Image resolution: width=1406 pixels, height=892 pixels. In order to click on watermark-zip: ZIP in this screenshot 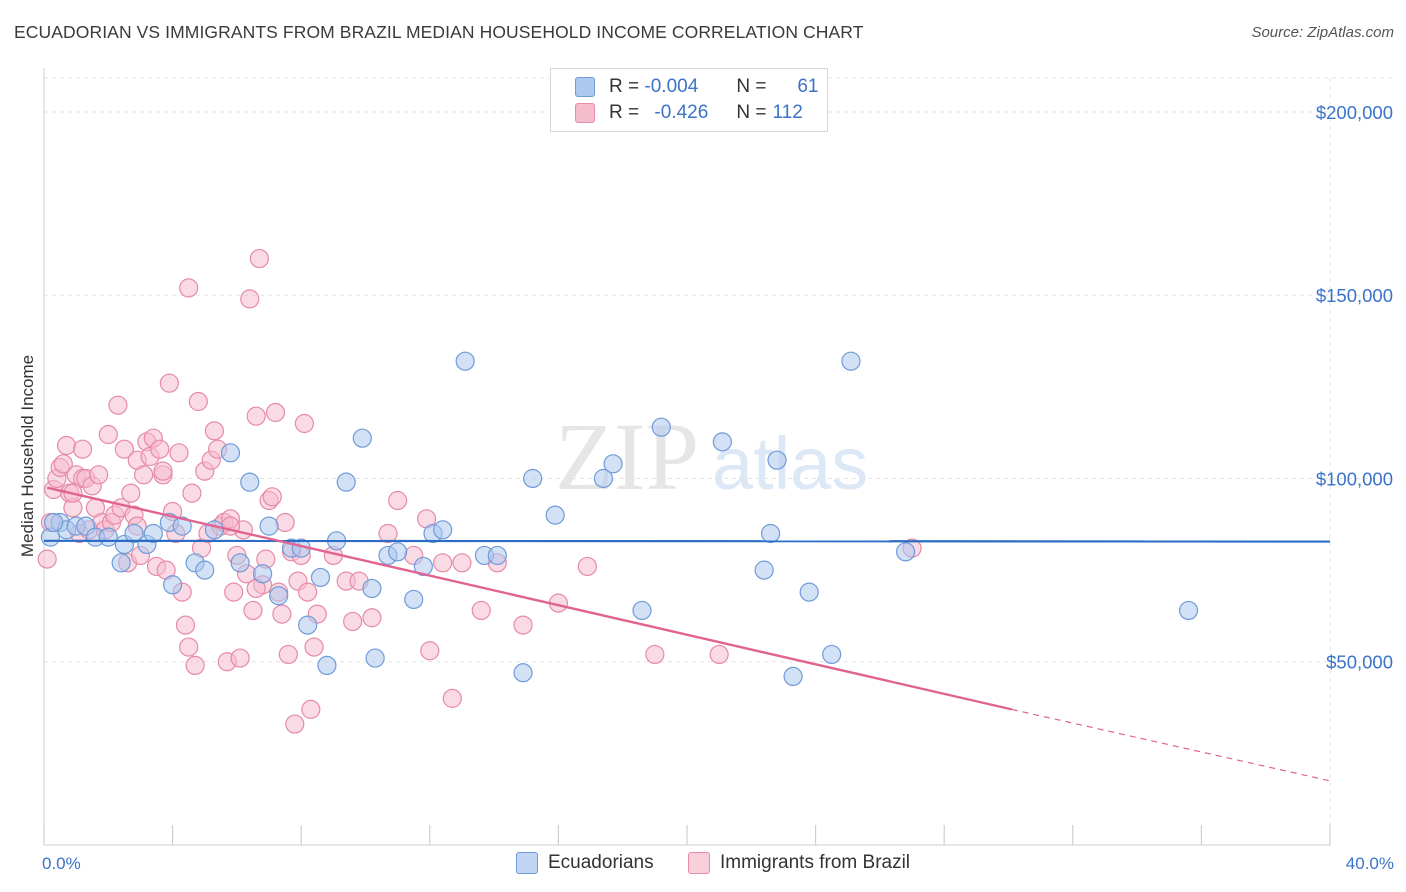, I will do `click(627, 456)`.